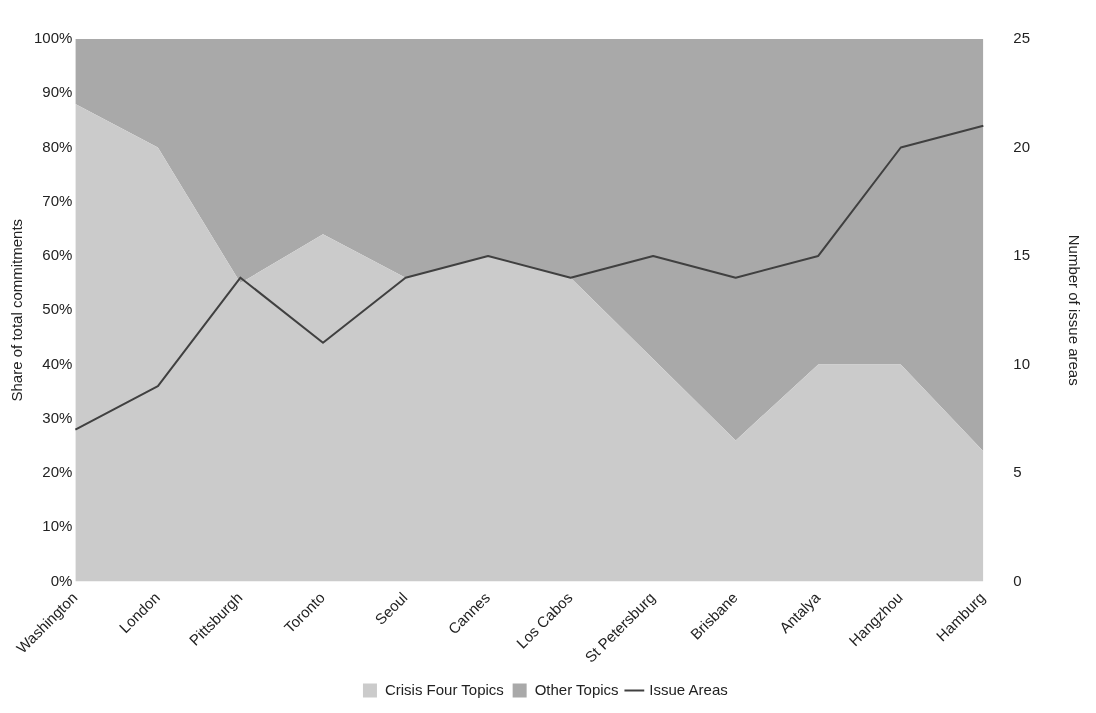 This screenshot has width=1096, height=713. I want to click on y-tick-label: 100%, so click(53, 38).